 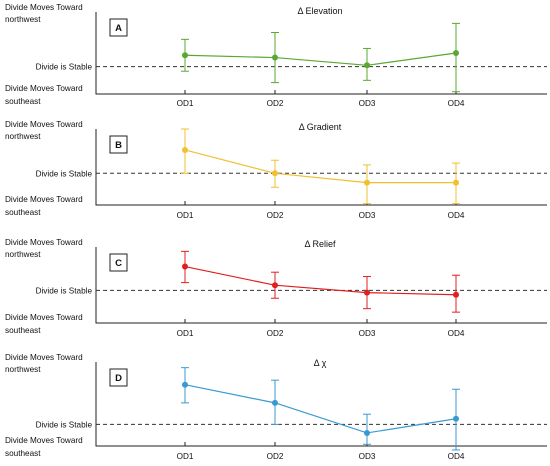 I want to click on chart-title: Δ χ, so click(x=320, y=363).